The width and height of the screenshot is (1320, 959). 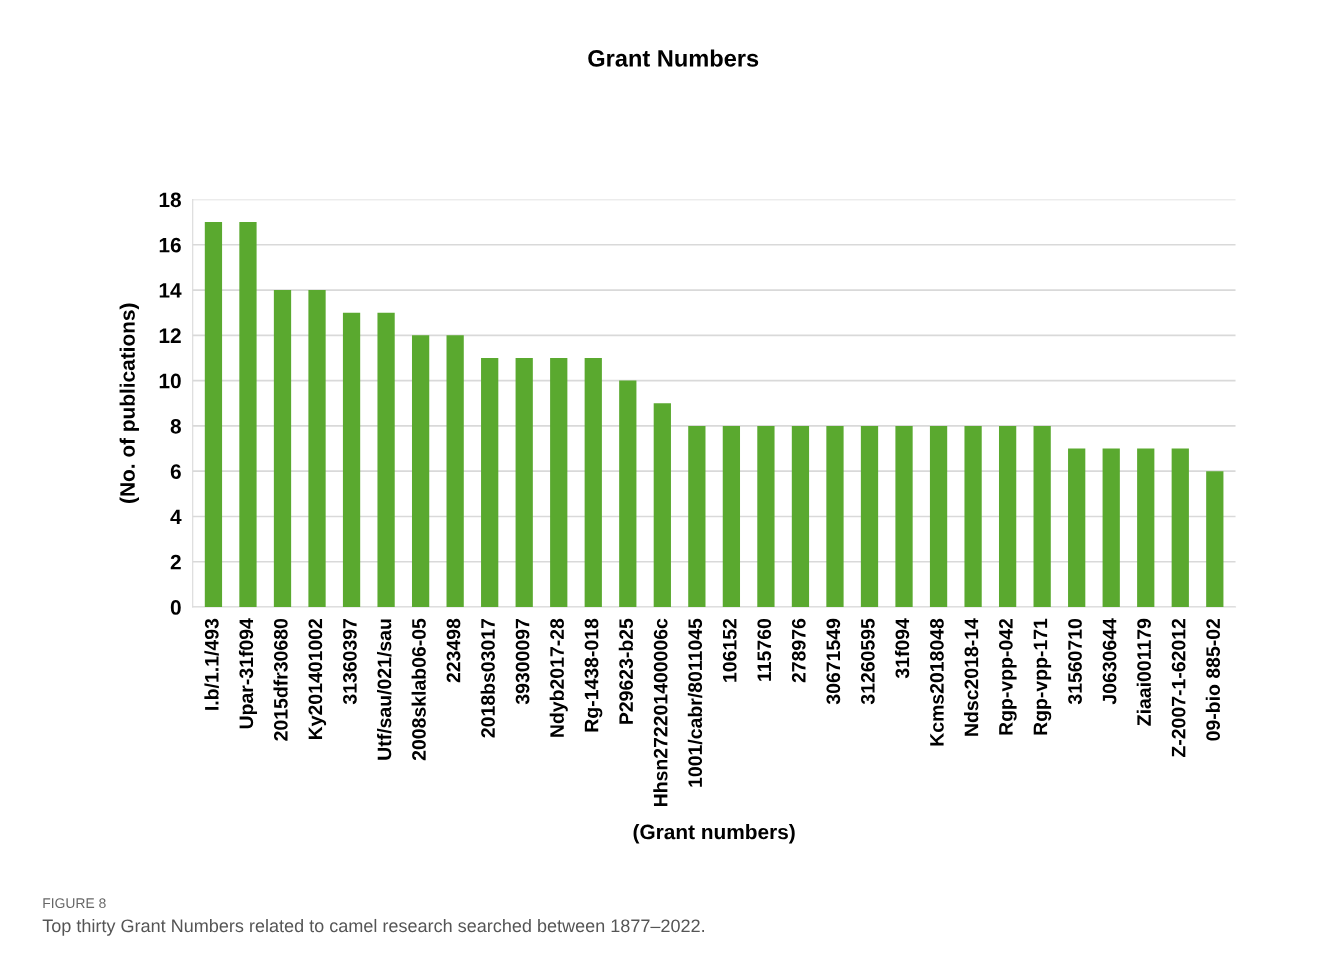 I want to click on chart-title: Grant Numbers, so click(x=673, y=58).